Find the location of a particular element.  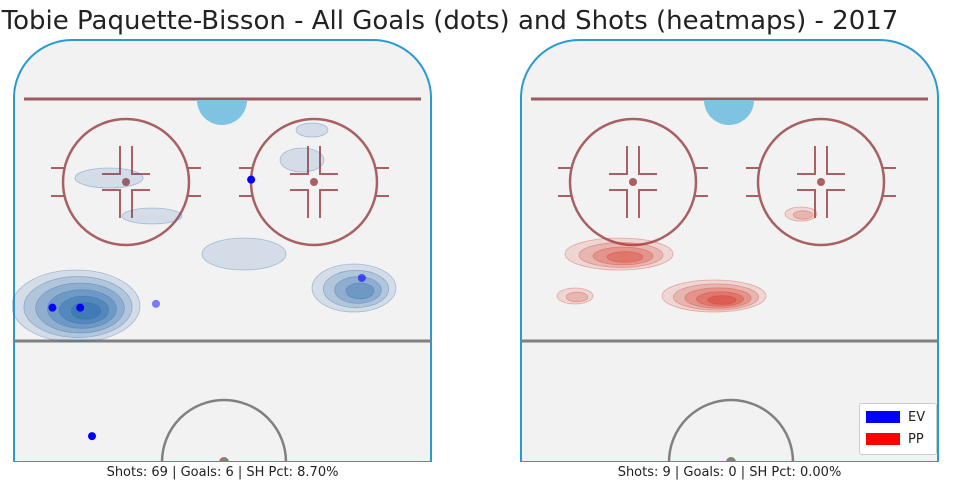

legend-label-pp: PP is located at coordinates (916, 439).